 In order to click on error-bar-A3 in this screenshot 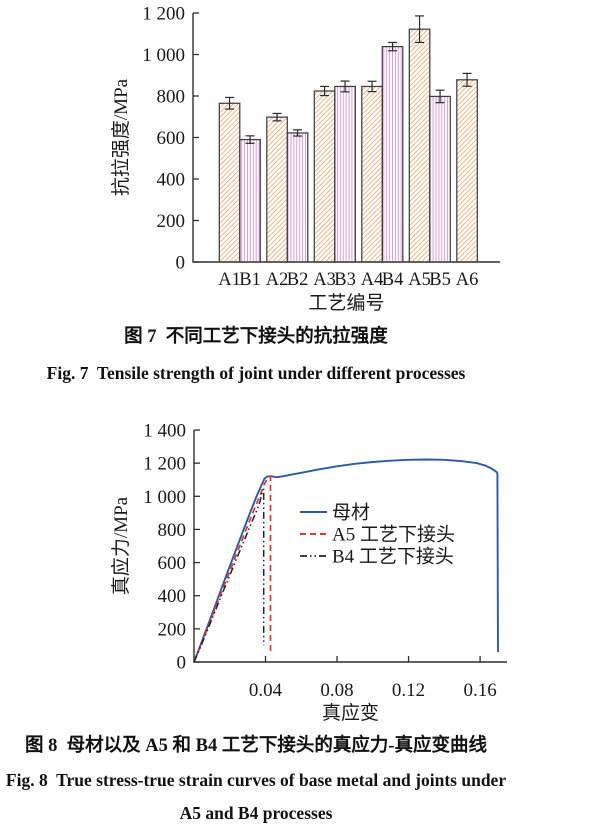, I will do `click(325, 91)`.